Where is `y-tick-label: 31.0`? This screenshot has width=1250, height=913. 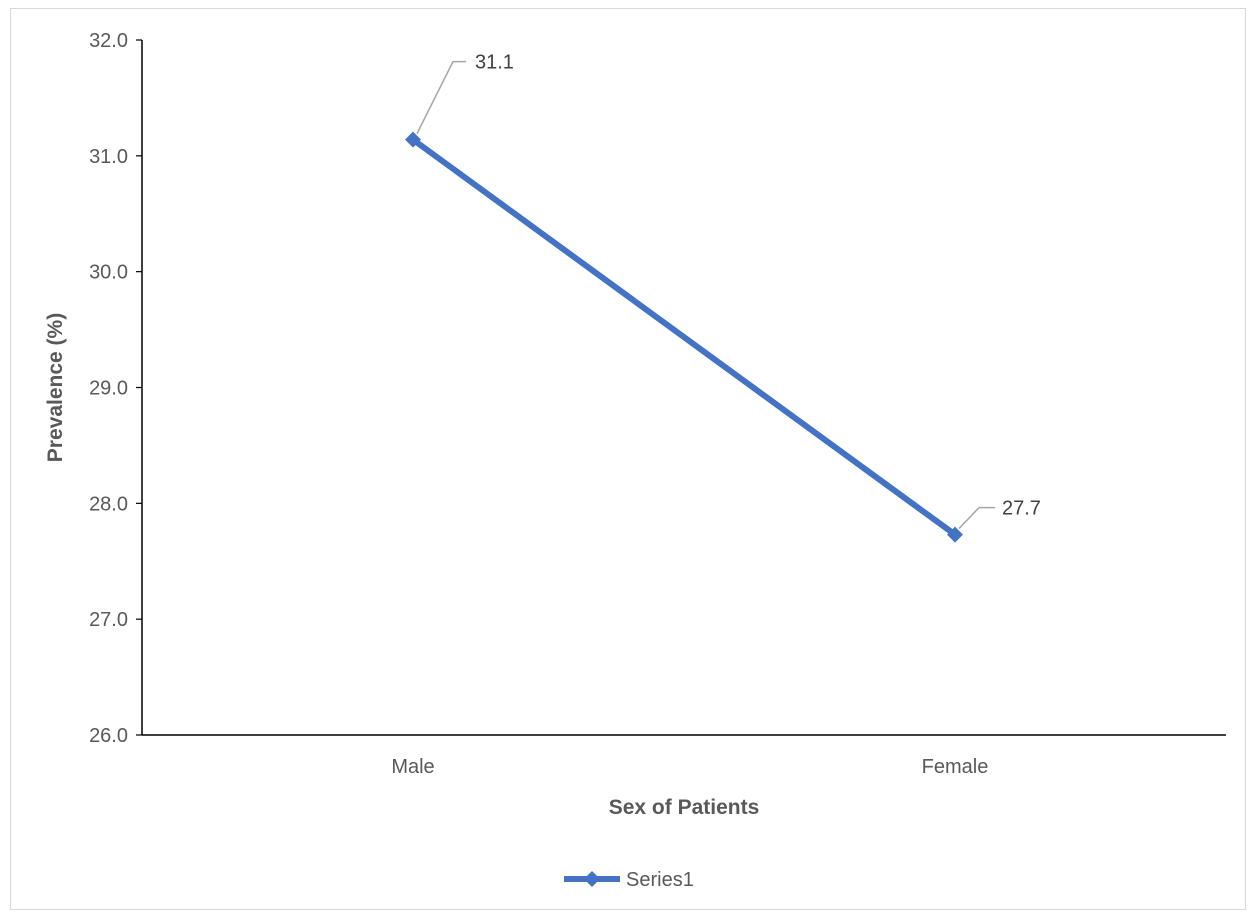 y-tick-label: 31.0 is located at coordinates (108, 157).